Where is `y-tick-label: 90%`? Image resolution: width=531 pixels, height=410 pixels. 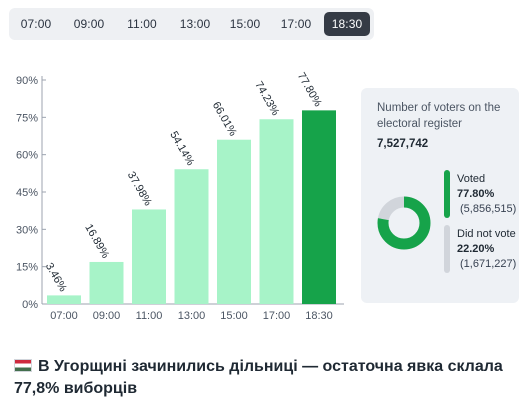
y-tick-label: 90% is located at coordinates (27, 81).